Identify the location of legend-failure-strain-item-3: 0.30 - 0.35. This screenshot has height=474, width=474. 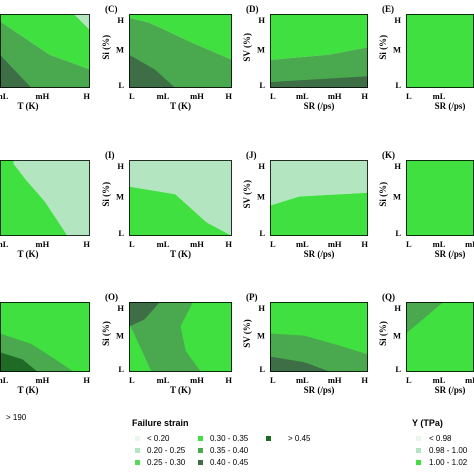
(229, 438).